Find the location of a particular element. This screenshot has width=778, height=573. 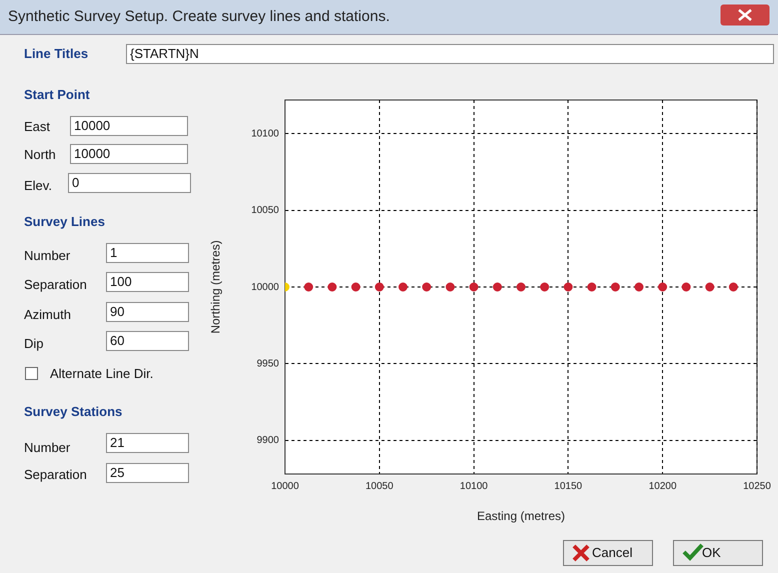

text: 1 is located at coordinates (147, 253).